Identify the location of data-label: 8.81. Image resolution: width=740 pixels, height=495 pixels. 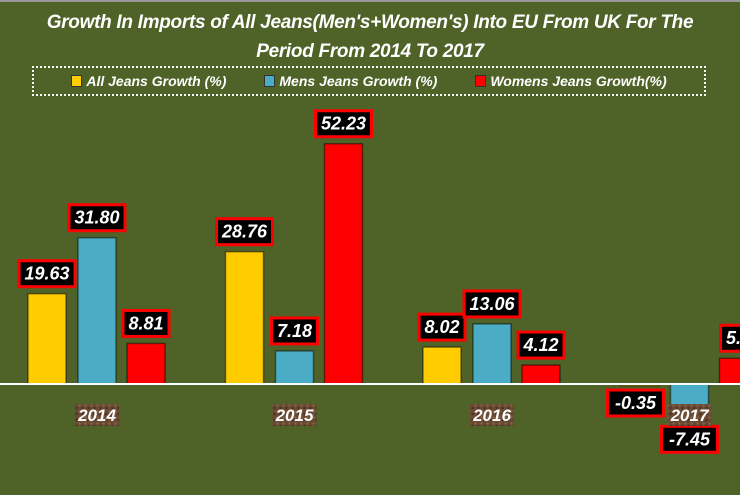
(145, 323).